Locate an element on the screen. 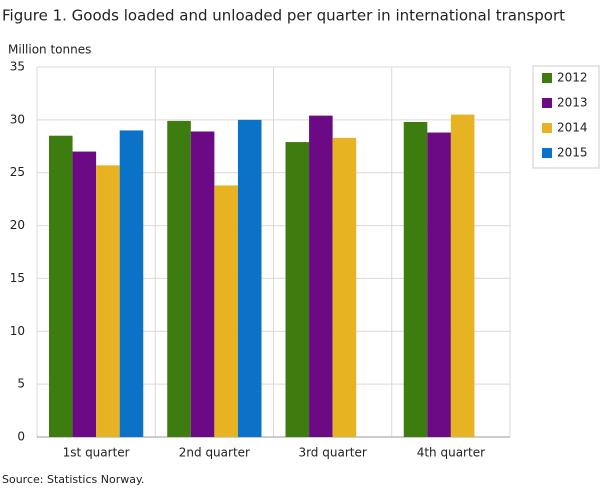 This screenshot has height=488, width=608. y-tick-label: 15 is located at coordinates (17, 278).